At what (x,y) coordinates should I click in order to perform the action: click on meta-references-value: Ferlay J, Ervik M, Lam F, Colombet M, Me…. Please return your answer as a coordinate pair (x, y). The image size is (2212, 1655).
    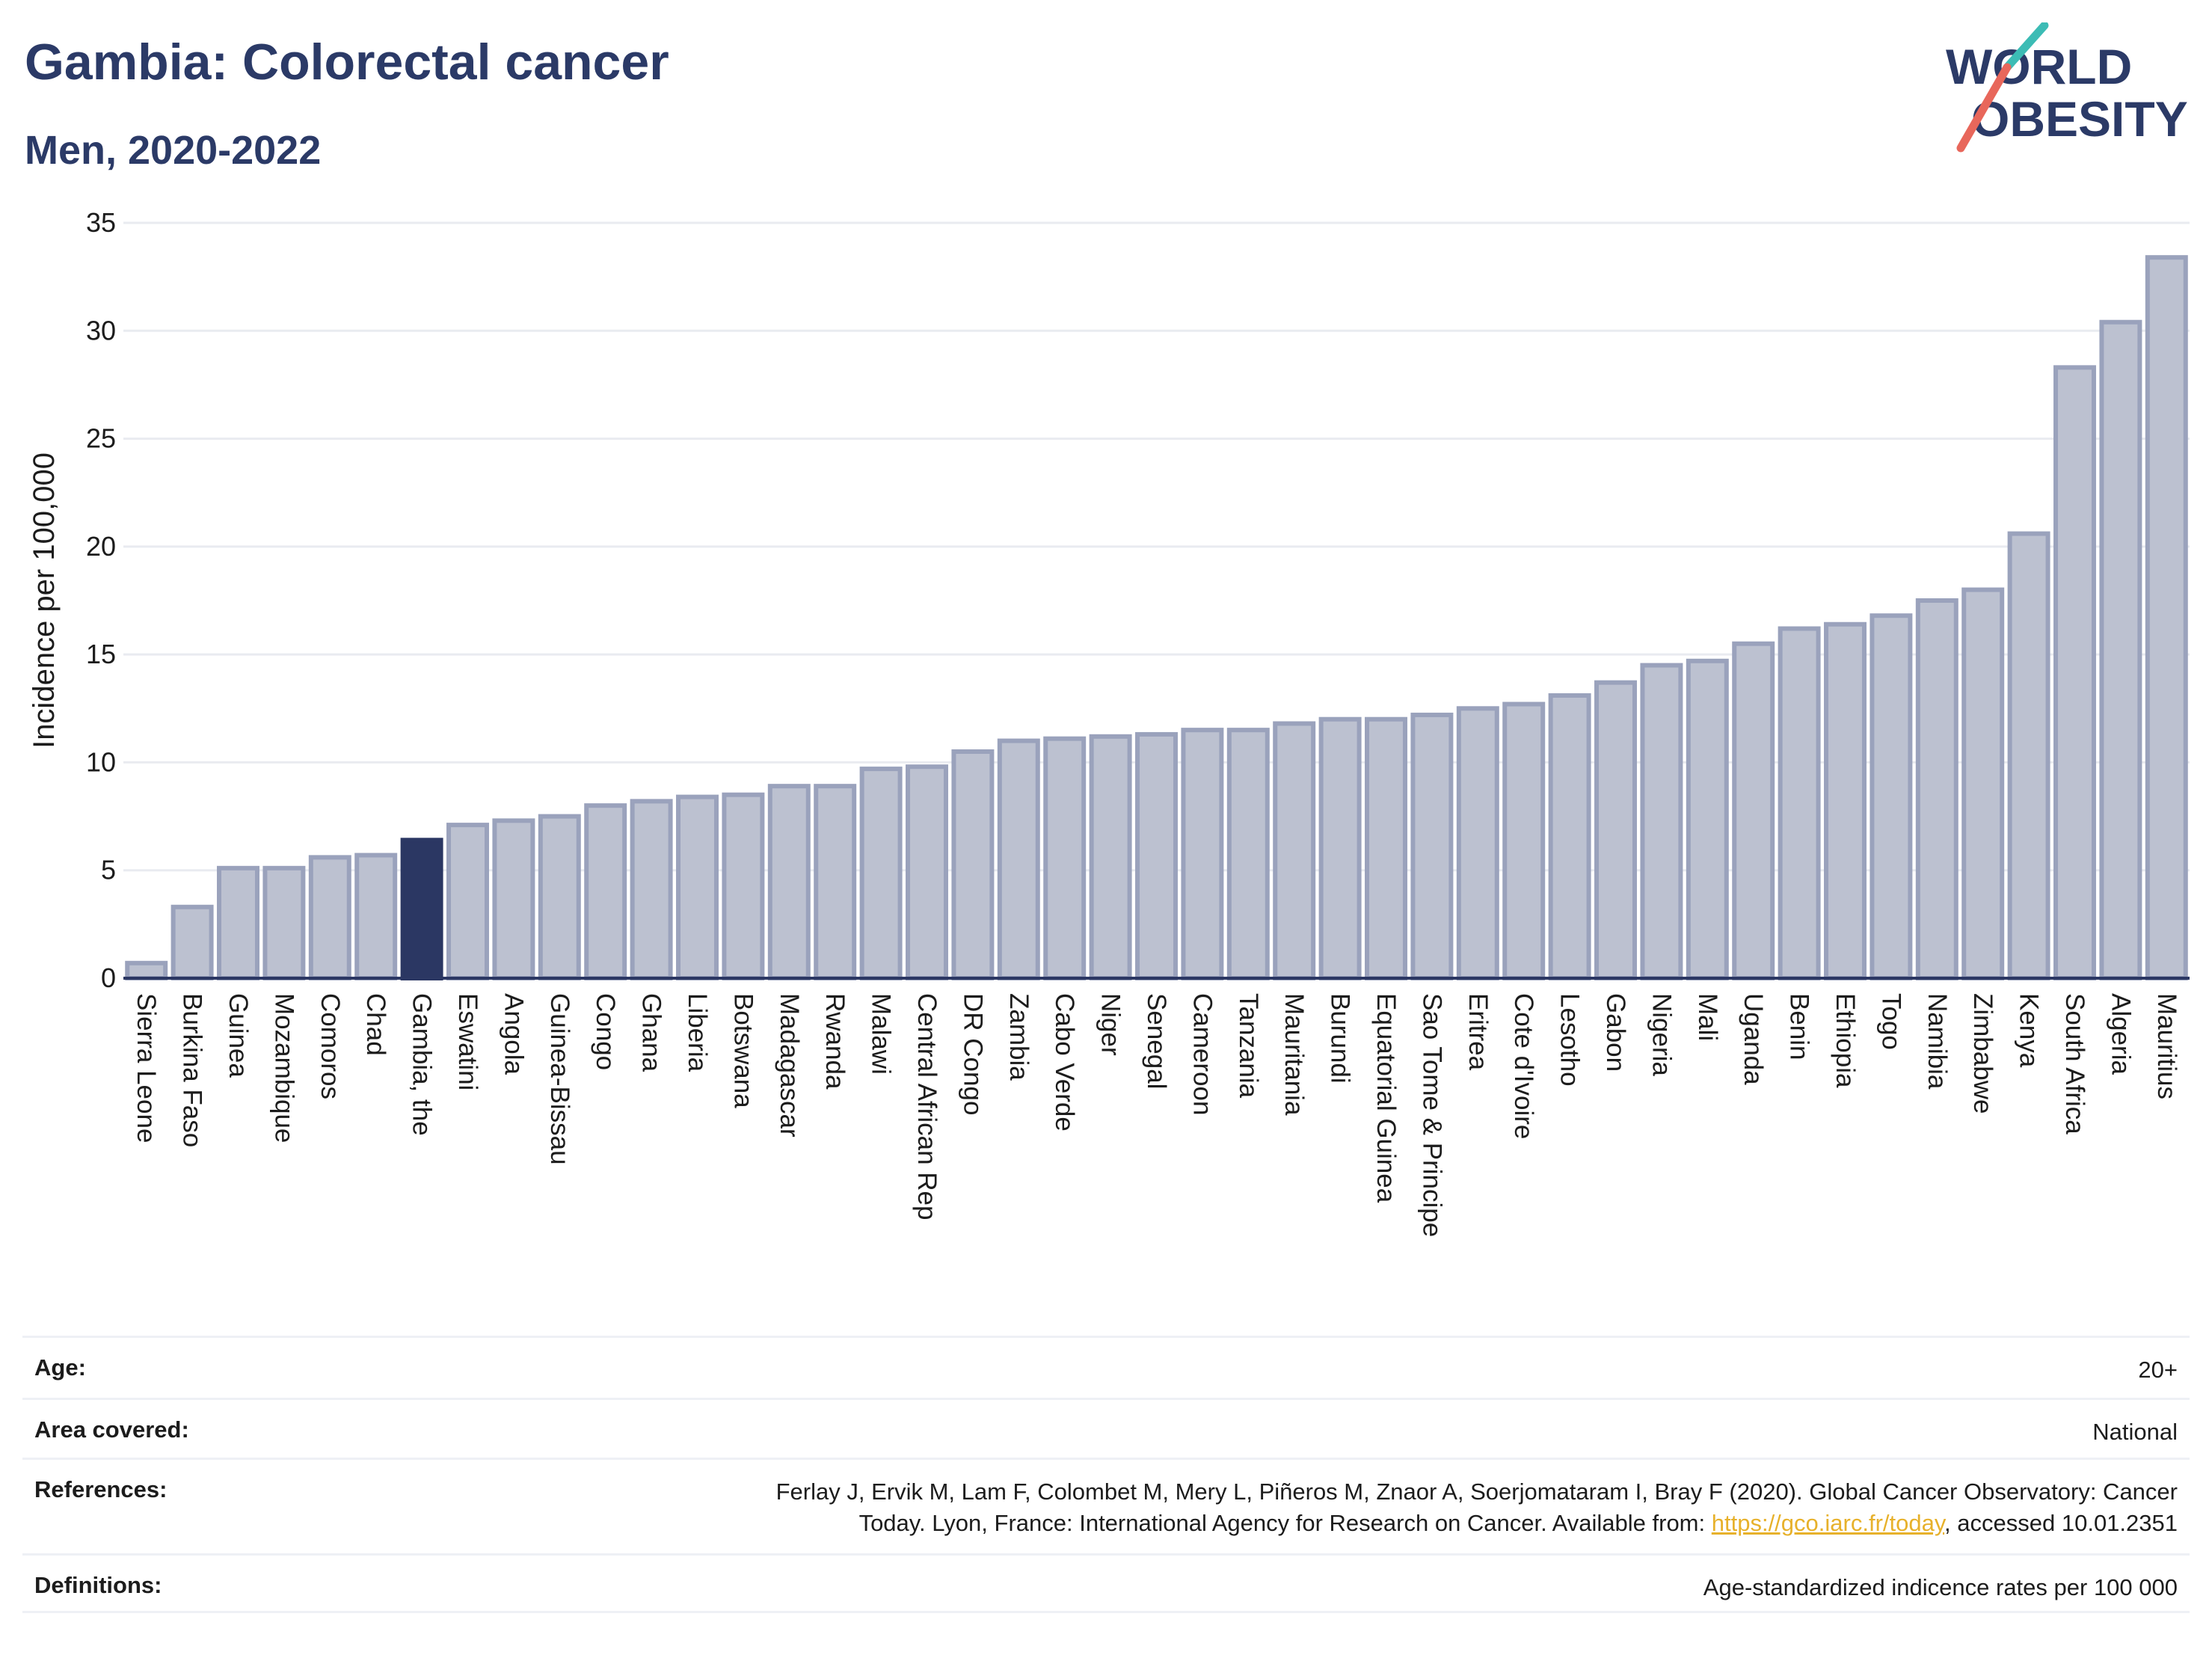
    Looking at the image, I should click on (1483, 1507).